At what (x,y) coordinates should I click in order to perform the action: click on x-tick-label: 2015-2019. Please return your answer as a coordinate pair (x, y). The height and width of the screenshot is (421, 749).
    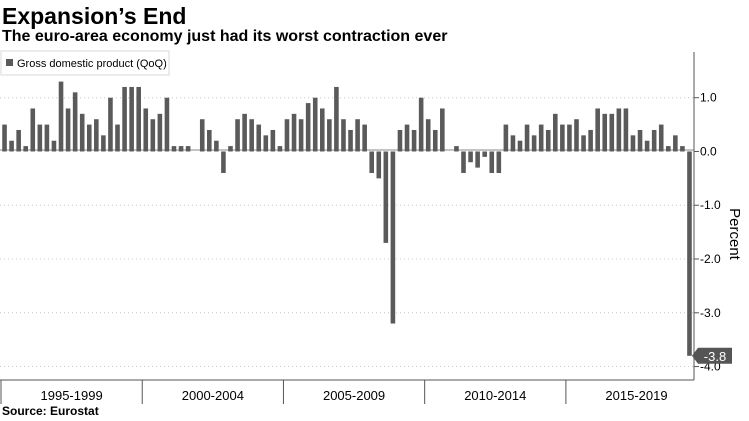
    Looking at the image, I should click on (636, 395).